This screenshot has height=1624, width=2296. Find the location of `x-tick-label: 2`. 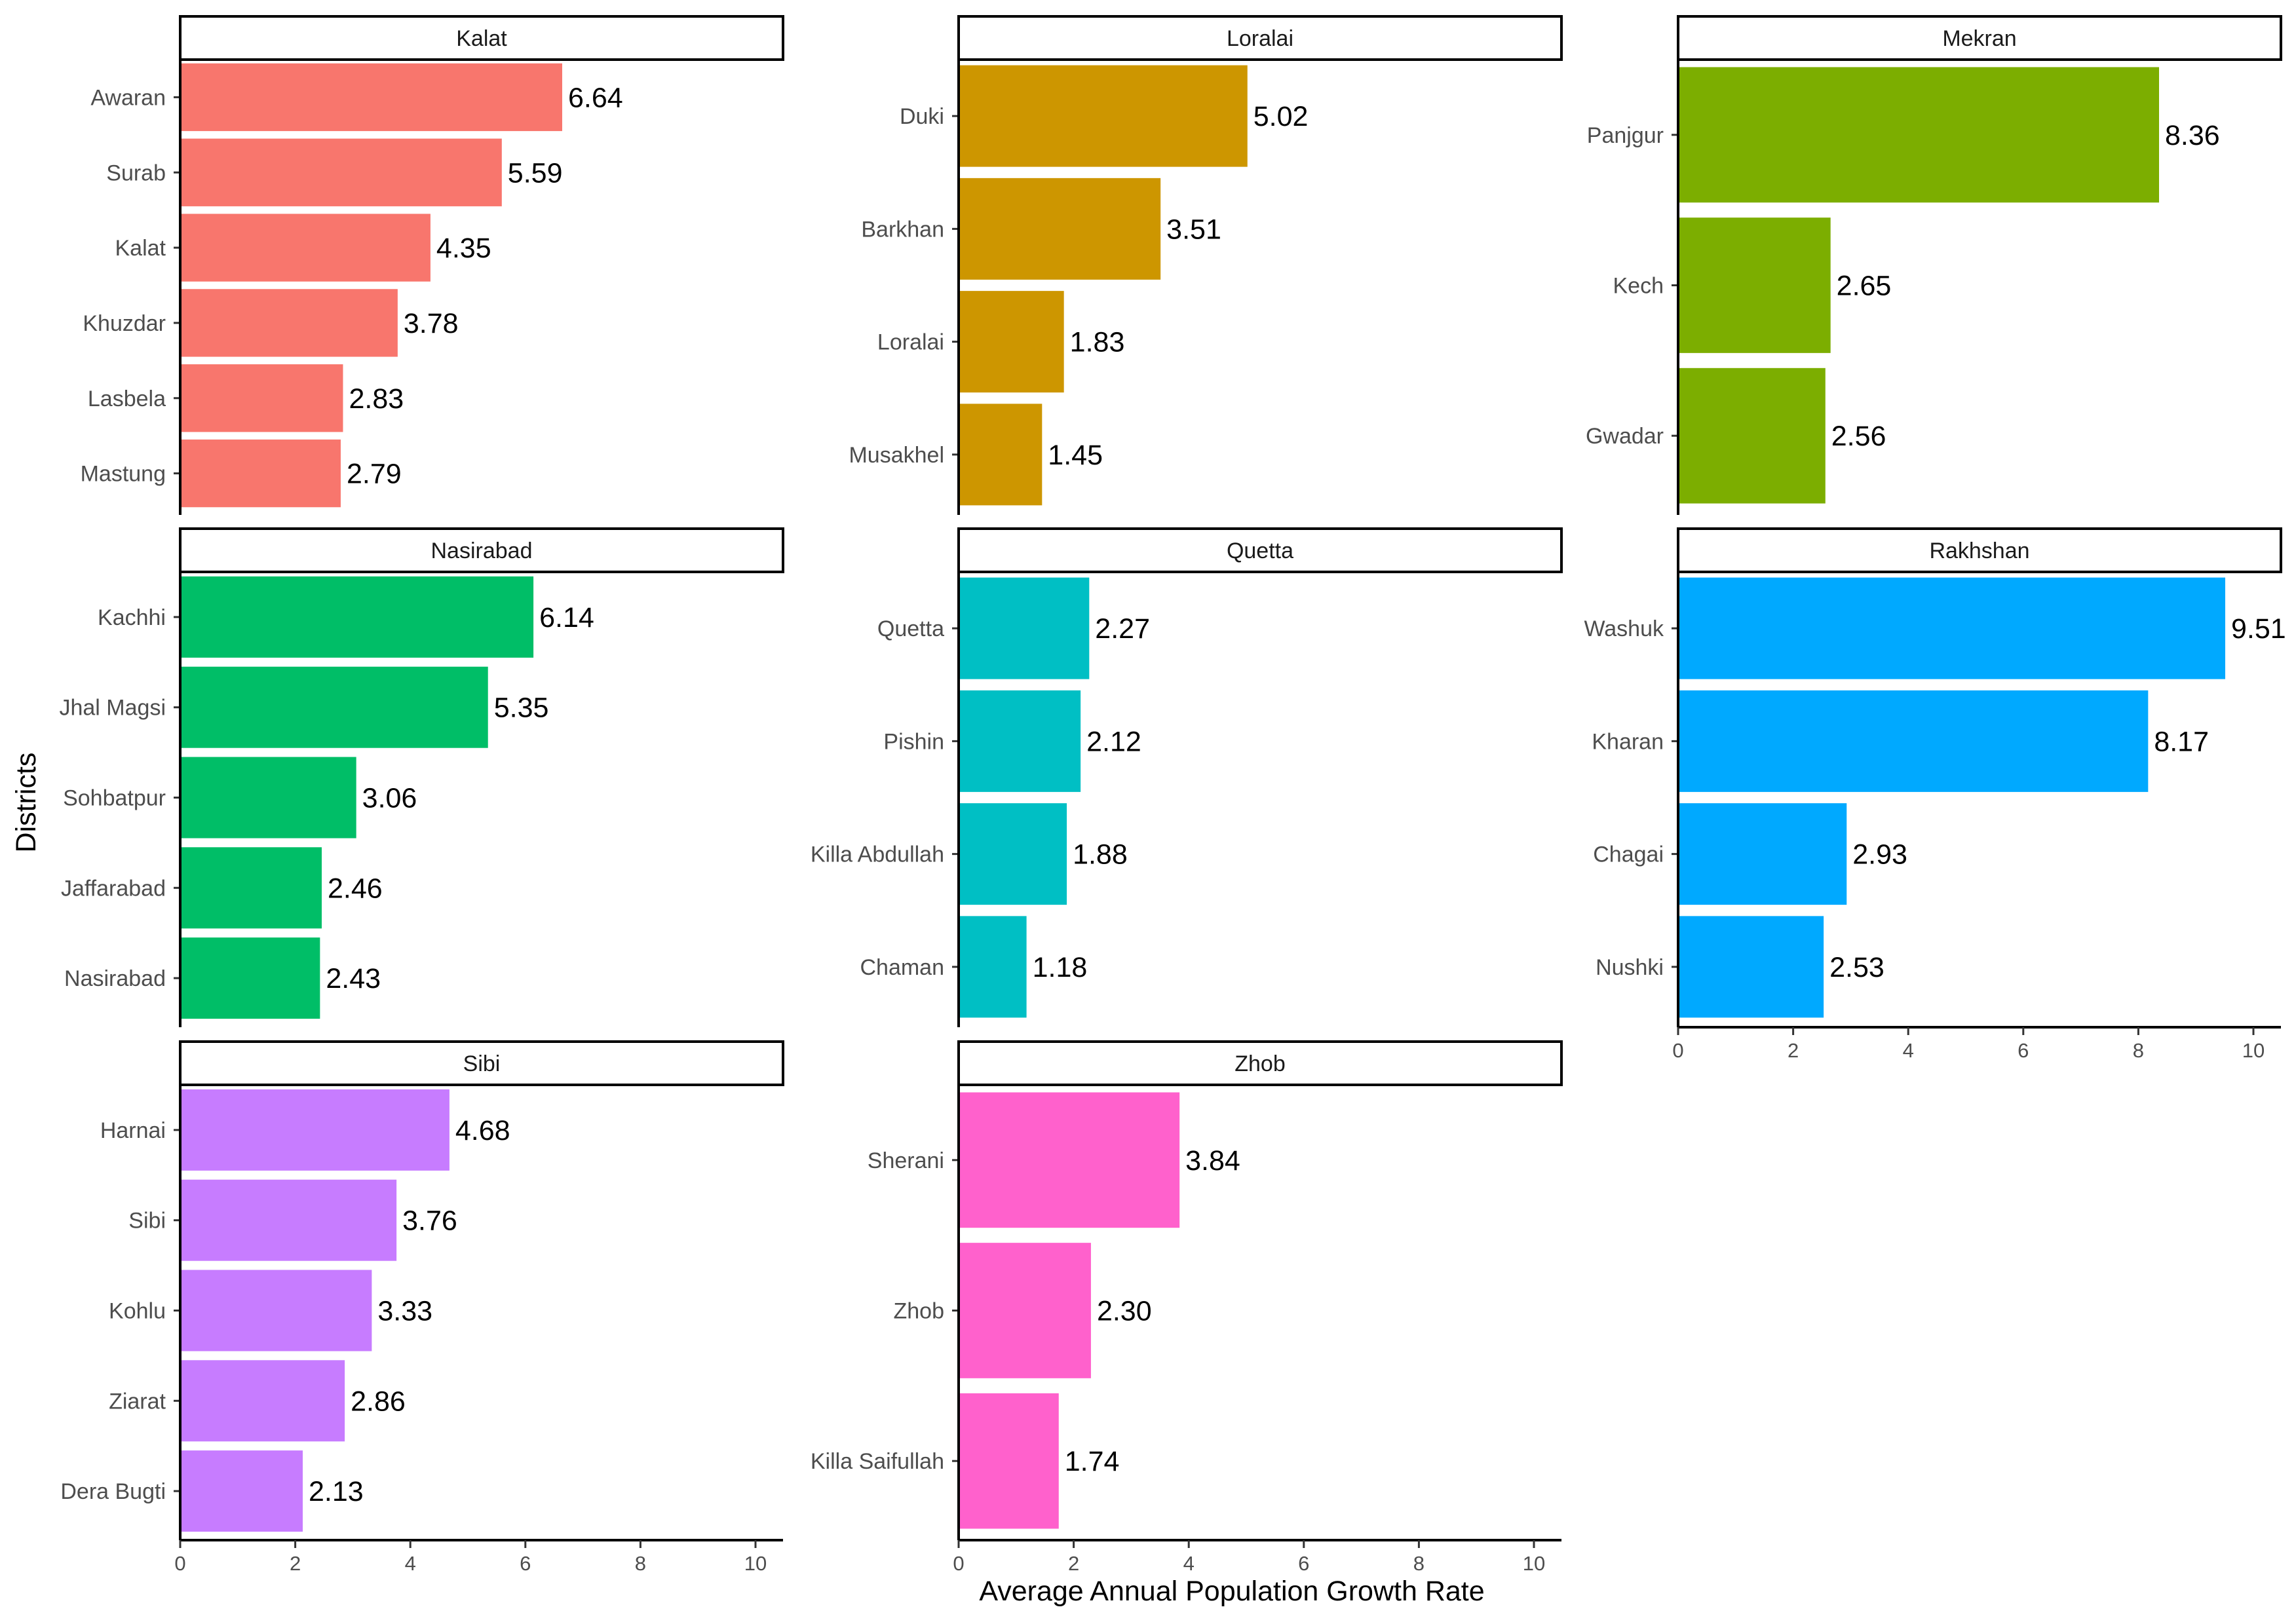

x-tick-label: 2 is located at coordinates (1073, 1563).